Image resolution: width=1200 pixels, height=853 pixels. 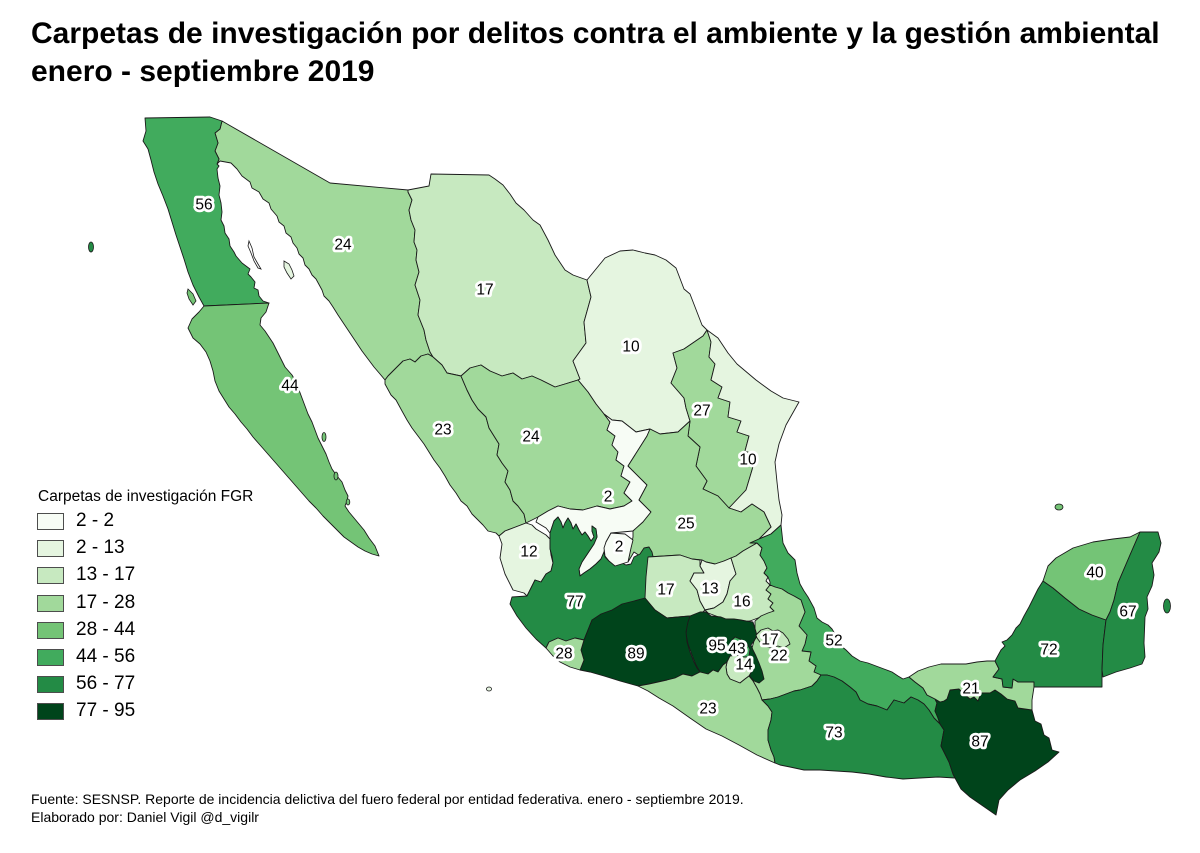 I want to click on svg-text: 77, so click(x=574, y=602).